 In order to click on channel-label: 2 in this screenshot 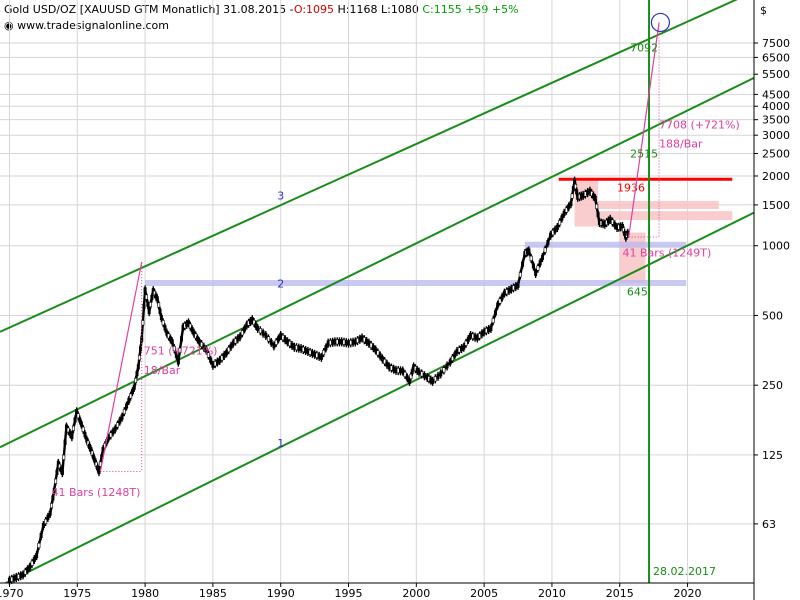, I will do `click(280, 284)`.